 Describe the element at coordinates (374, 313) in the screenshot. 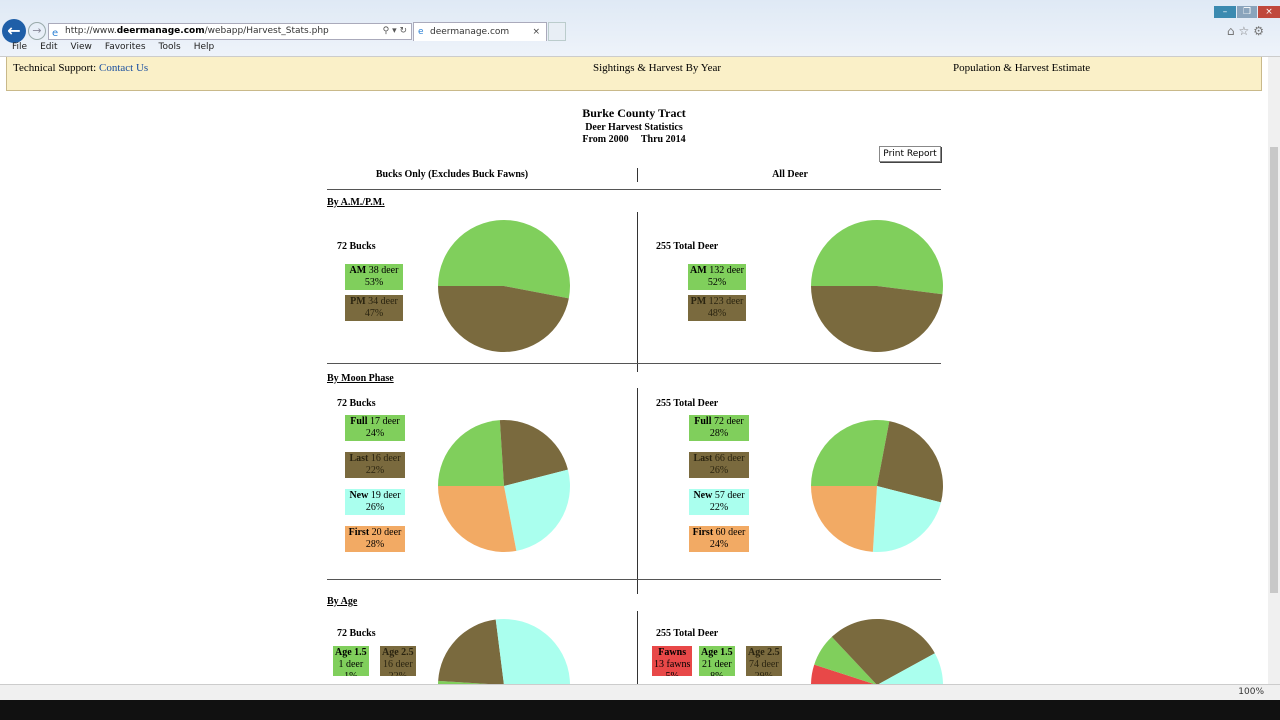

I see `legend-percent: 47%` at that location.